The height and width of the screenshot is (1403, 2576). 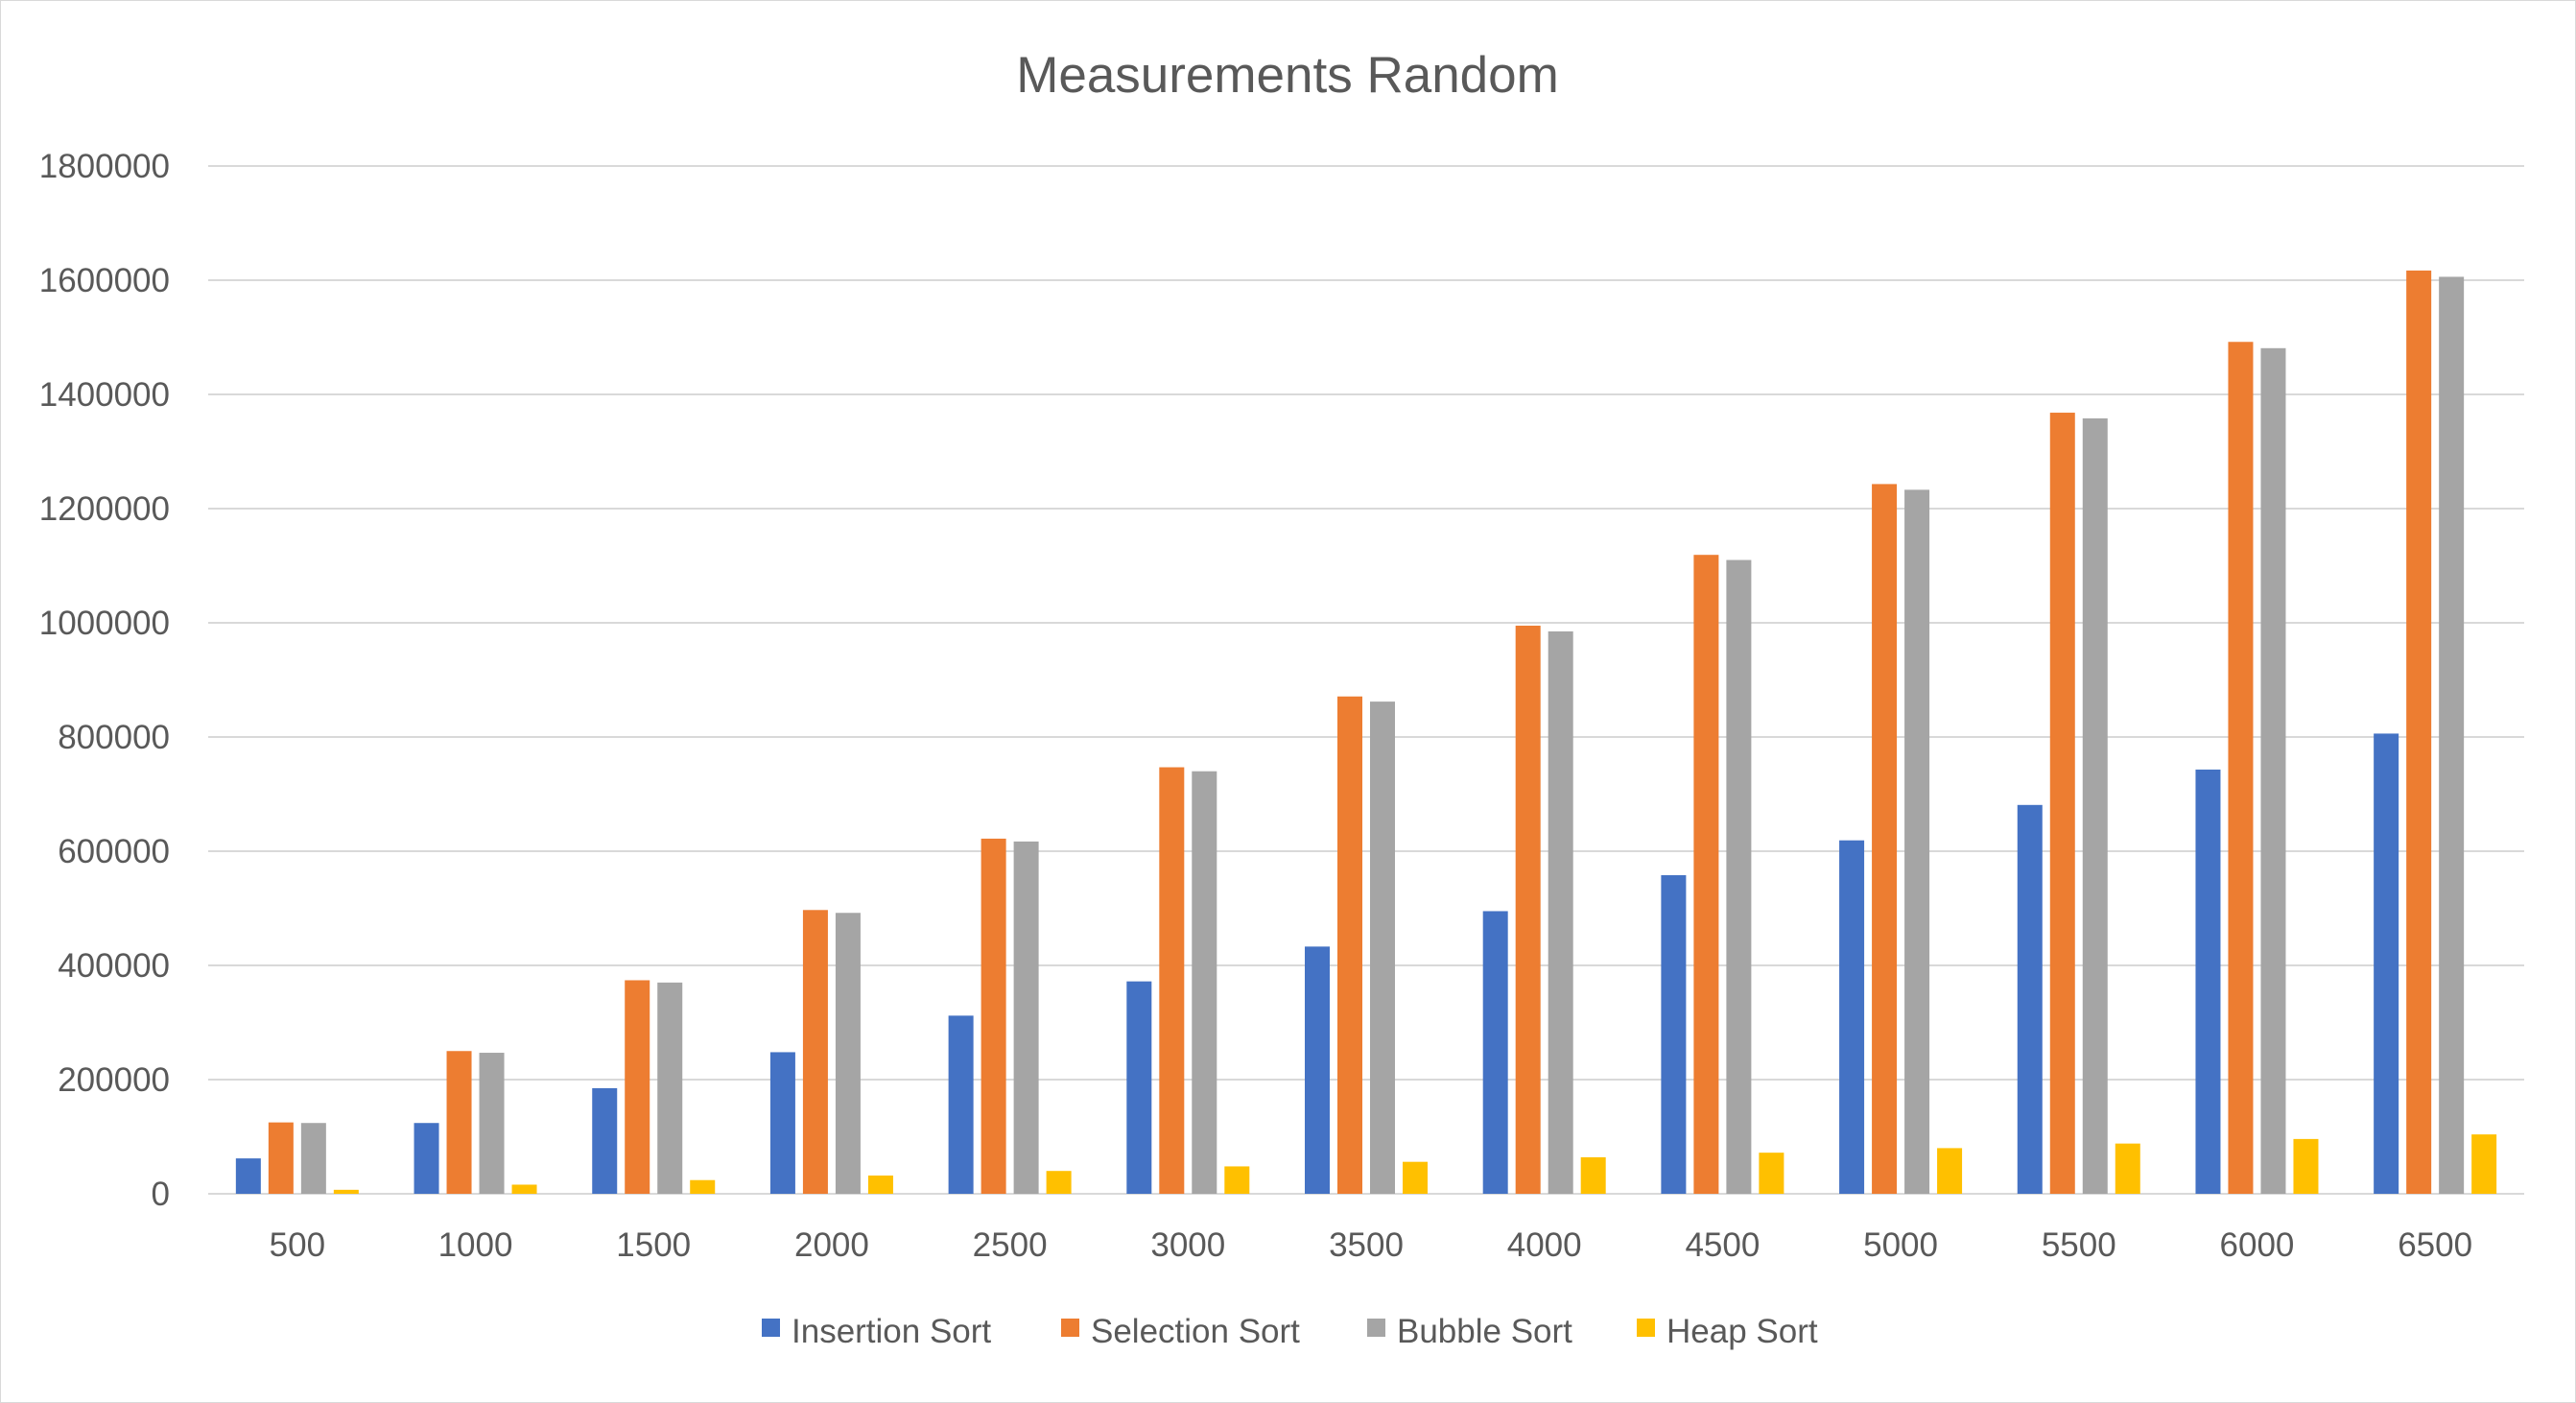 I want to click on y-tick-label: 400000, so click(x=114, y=966).